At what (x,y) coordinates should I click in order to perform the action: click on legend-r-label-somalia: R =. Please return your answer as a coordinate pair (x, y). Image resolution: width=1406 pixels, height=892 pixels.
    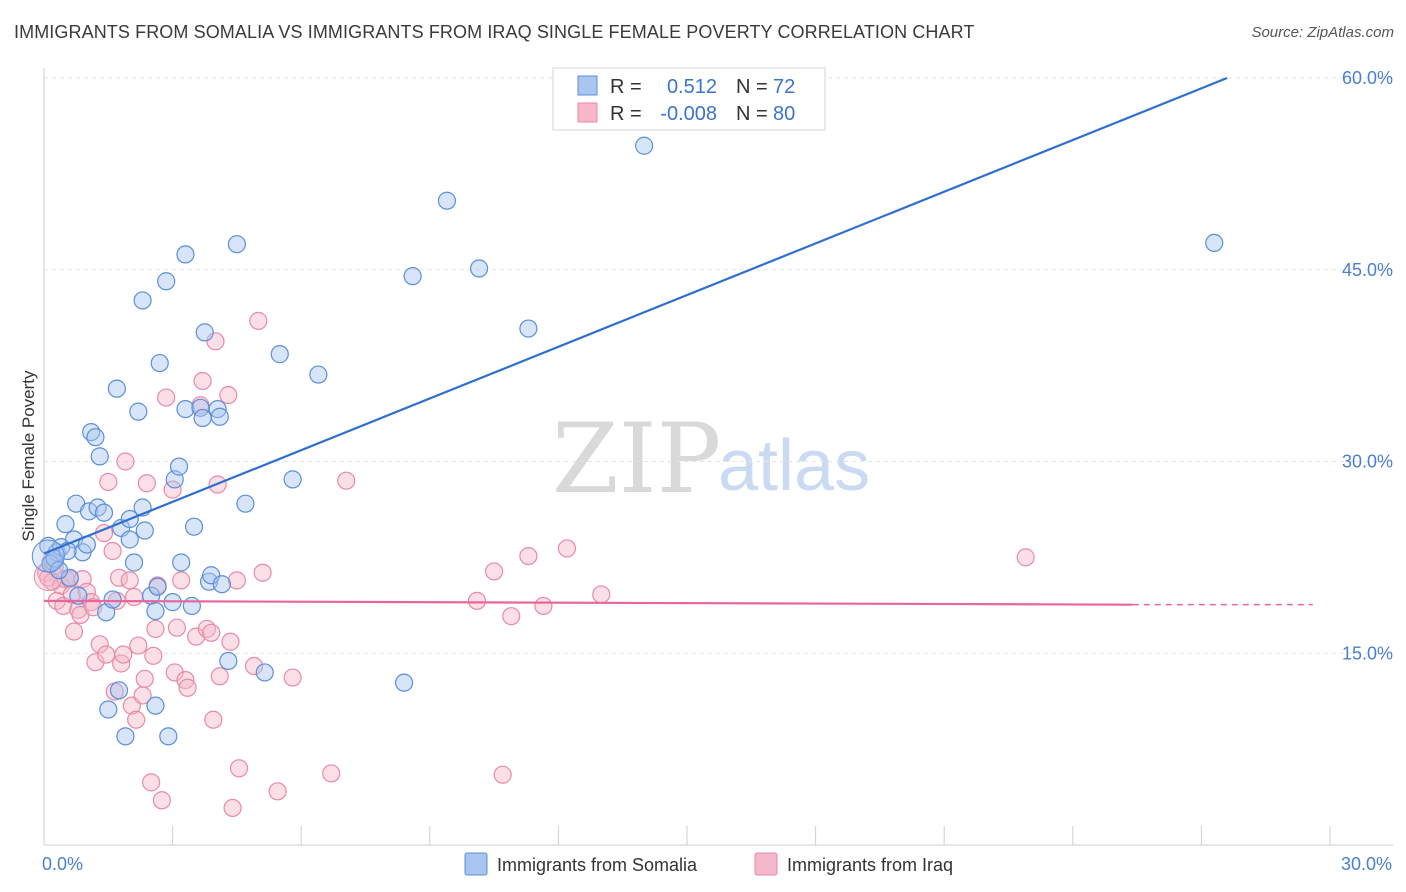
    Looking at the image, I should click on (626, 87).